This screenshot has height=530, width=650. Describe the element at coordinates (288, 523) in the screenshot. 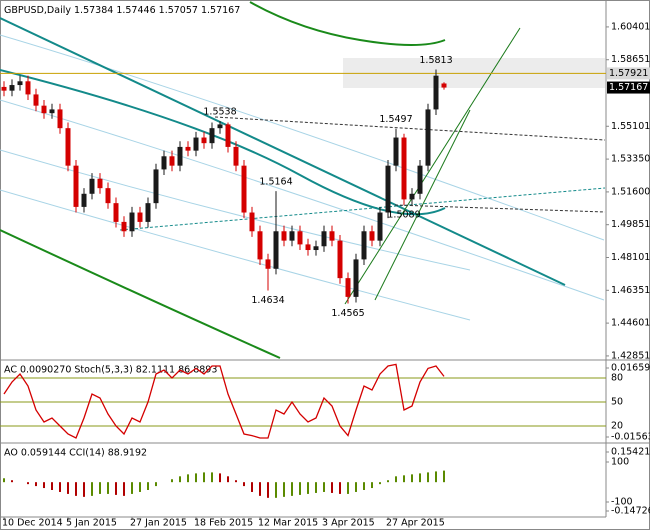

I see `x-tick-label: 12 Mar 2015` at that location.